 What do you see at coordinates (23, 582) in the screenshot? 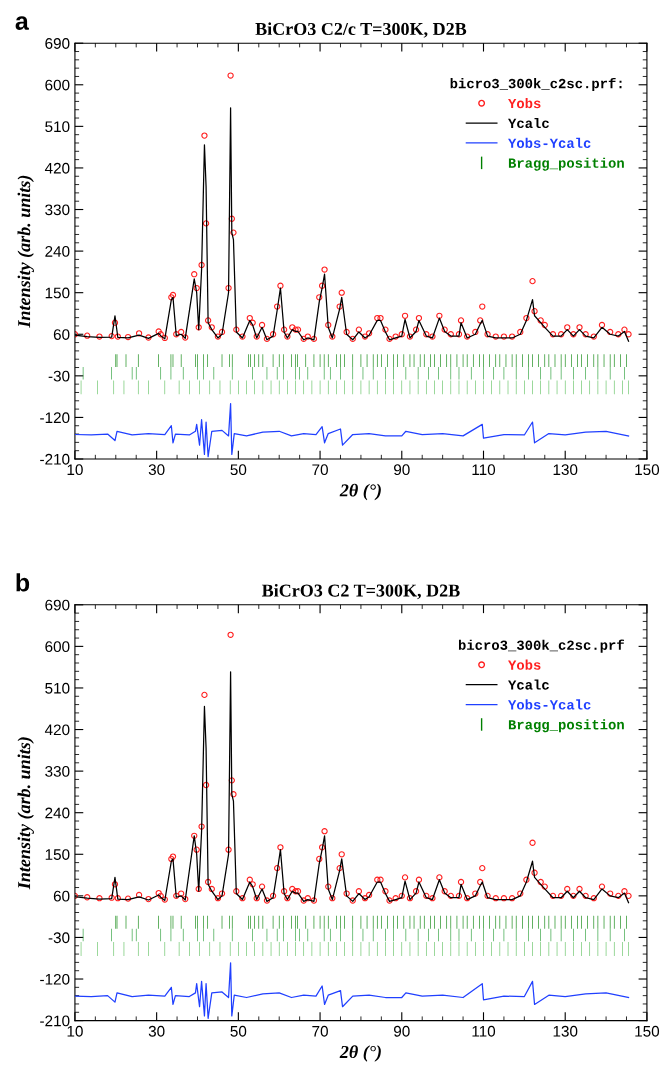
I see `text: b` at bounding box center [23, 582].